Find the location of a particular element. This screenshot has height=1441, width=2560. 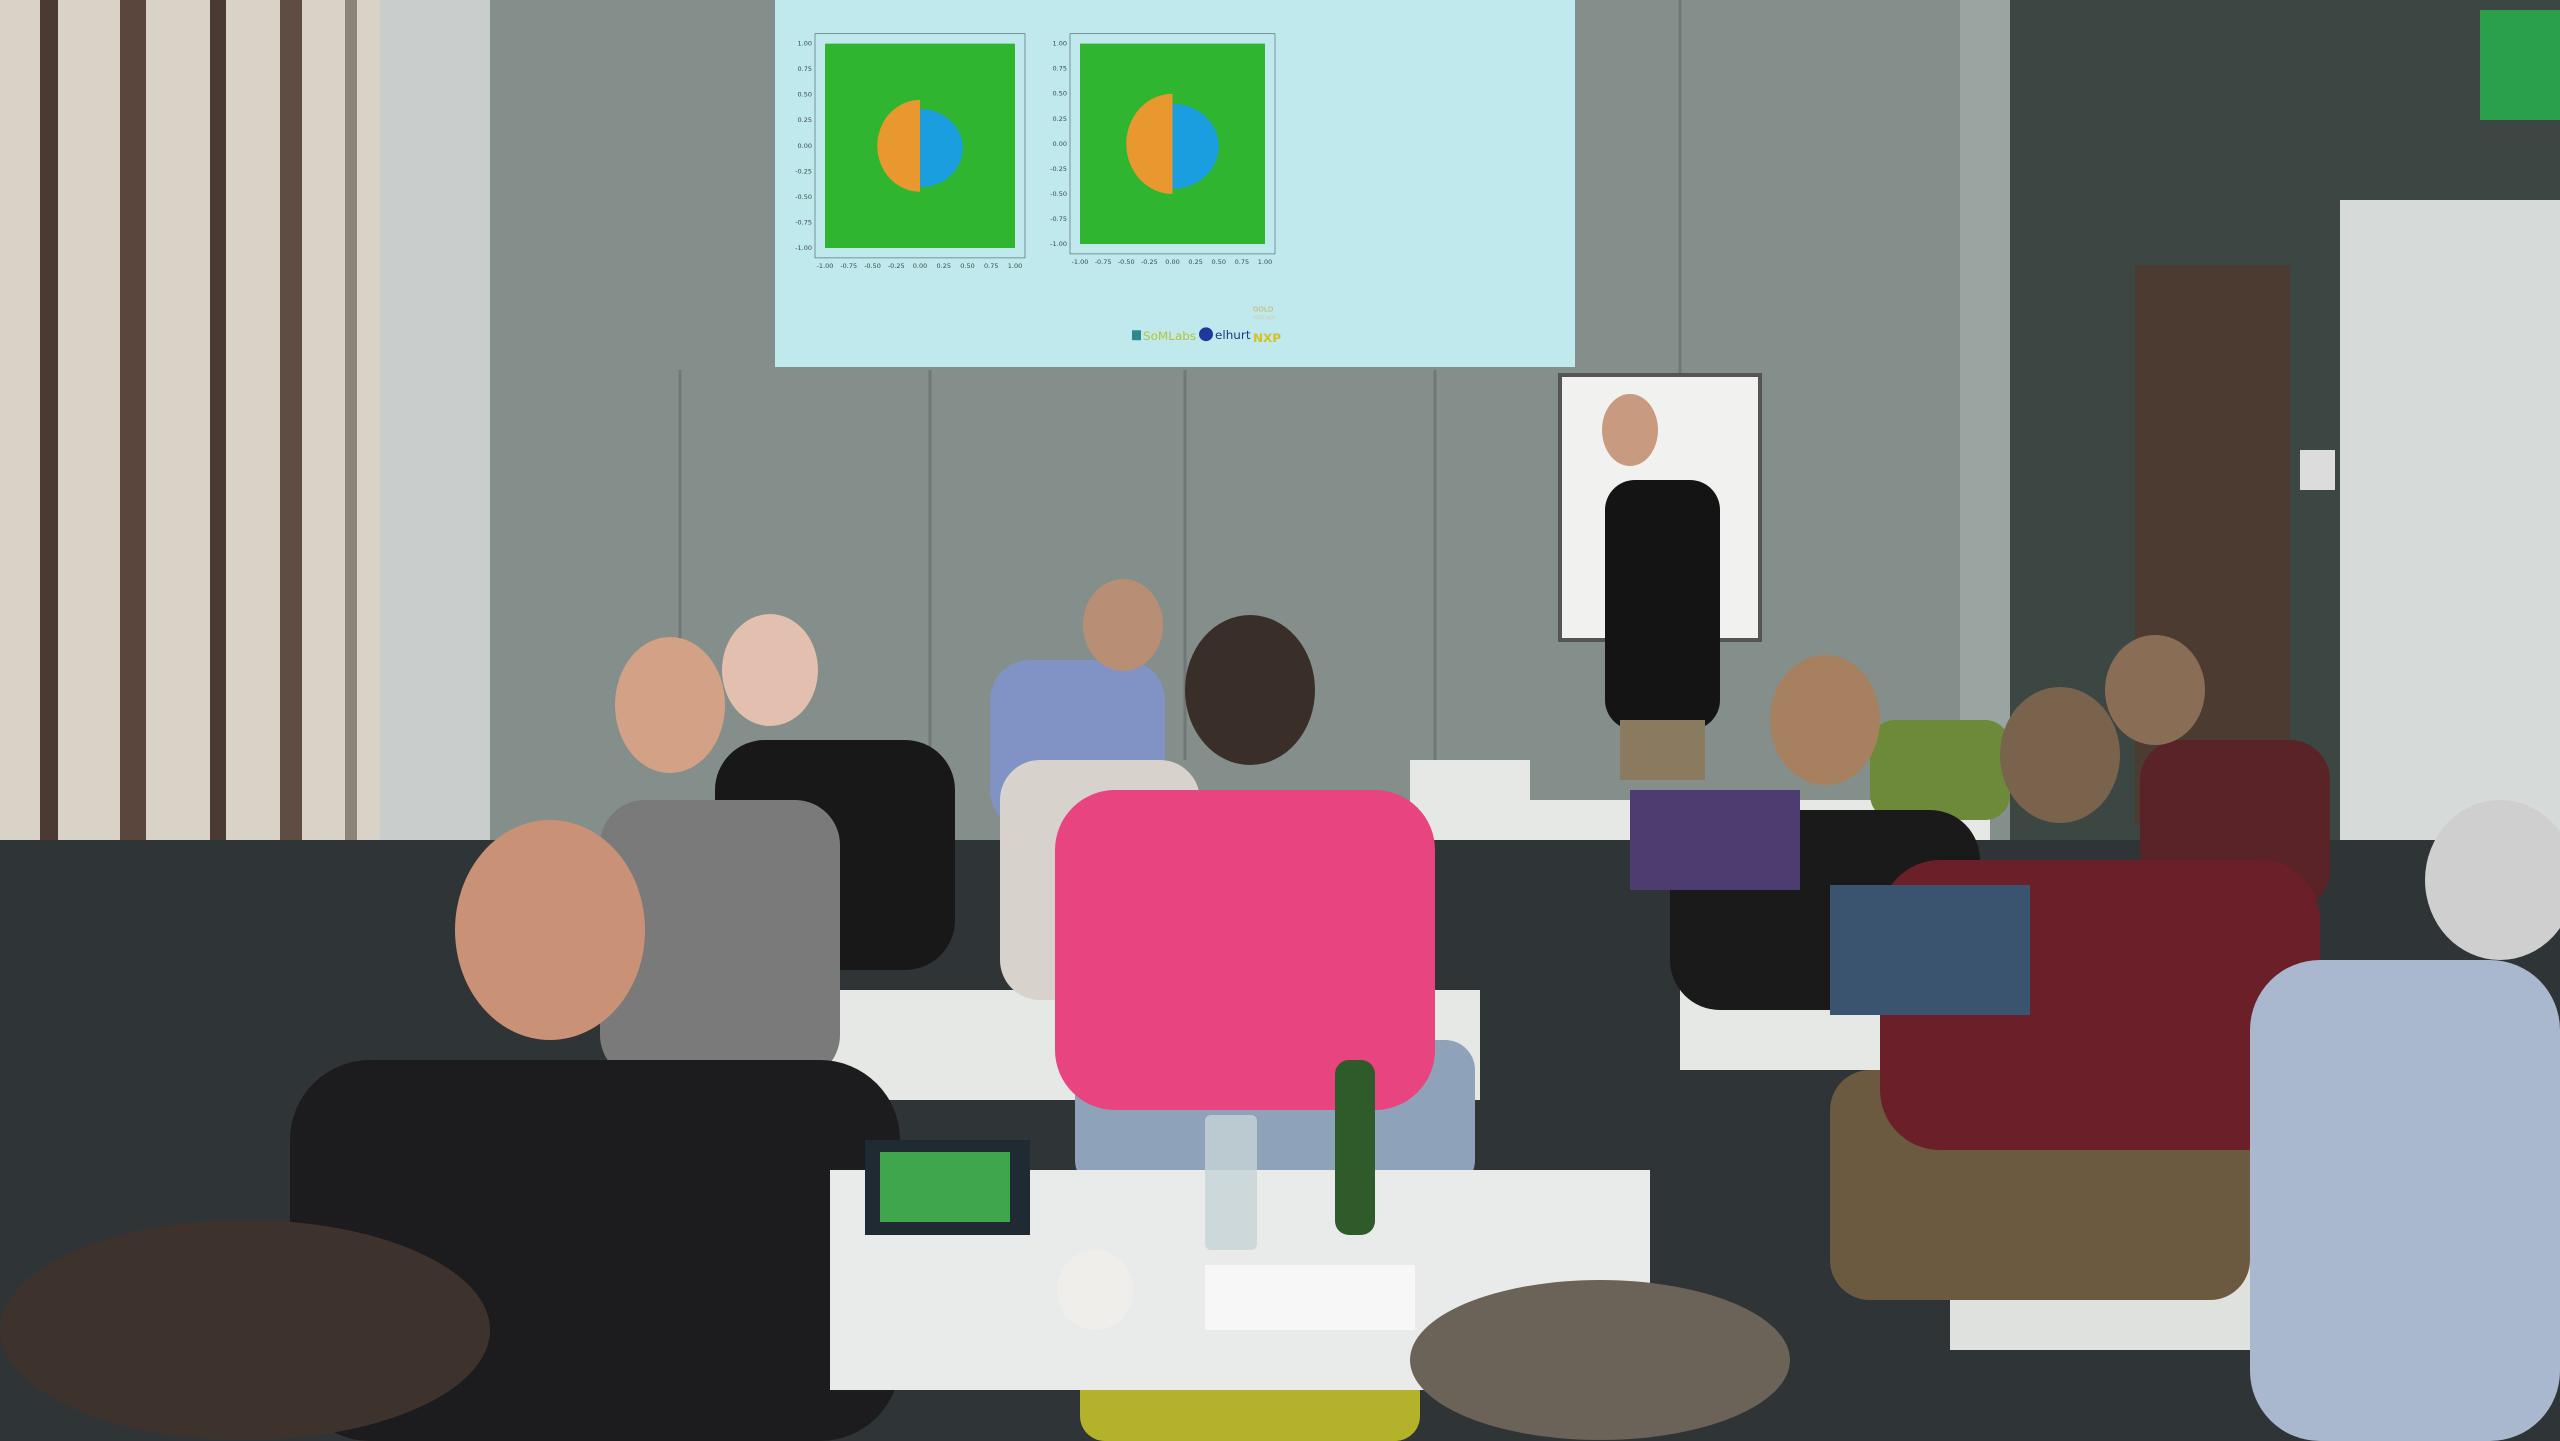

gold-badge: GOLD is located at coordinates (1263, 309).